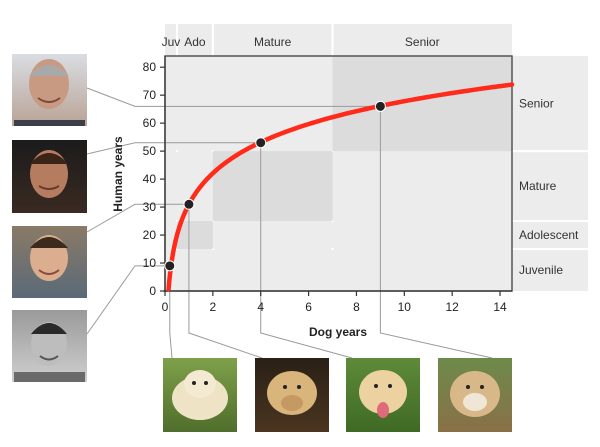 This screenshot has height=447, width=600. What do you see at coordinates (536, 104) in the screenshot?
I see `human-stage-label-senior: Senior` at bounding box center [536, 104].